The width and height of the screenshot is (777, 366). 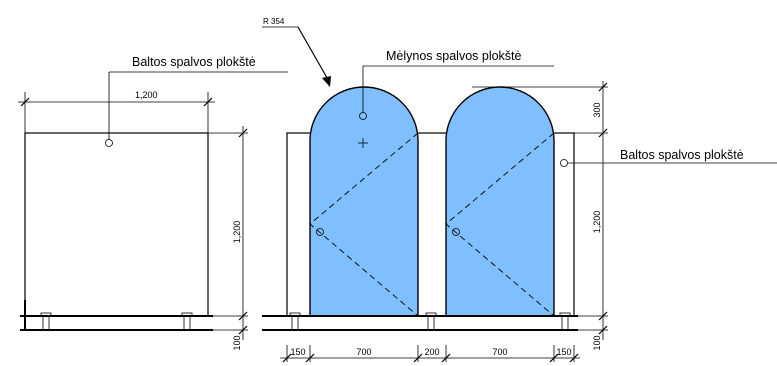 I want to click on left-height-dimension: 1,200 100, so click(x=228, y=238).